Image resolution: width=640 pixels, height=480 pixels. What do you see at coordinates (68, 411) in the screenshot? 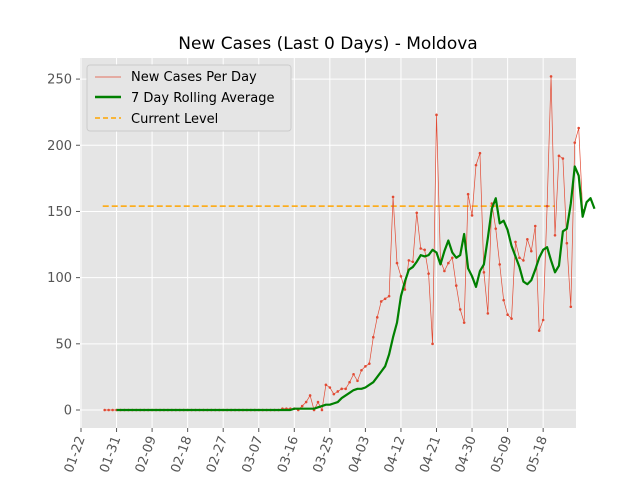
I see `y-tick-label: 0` at bounding box center [68, 411].